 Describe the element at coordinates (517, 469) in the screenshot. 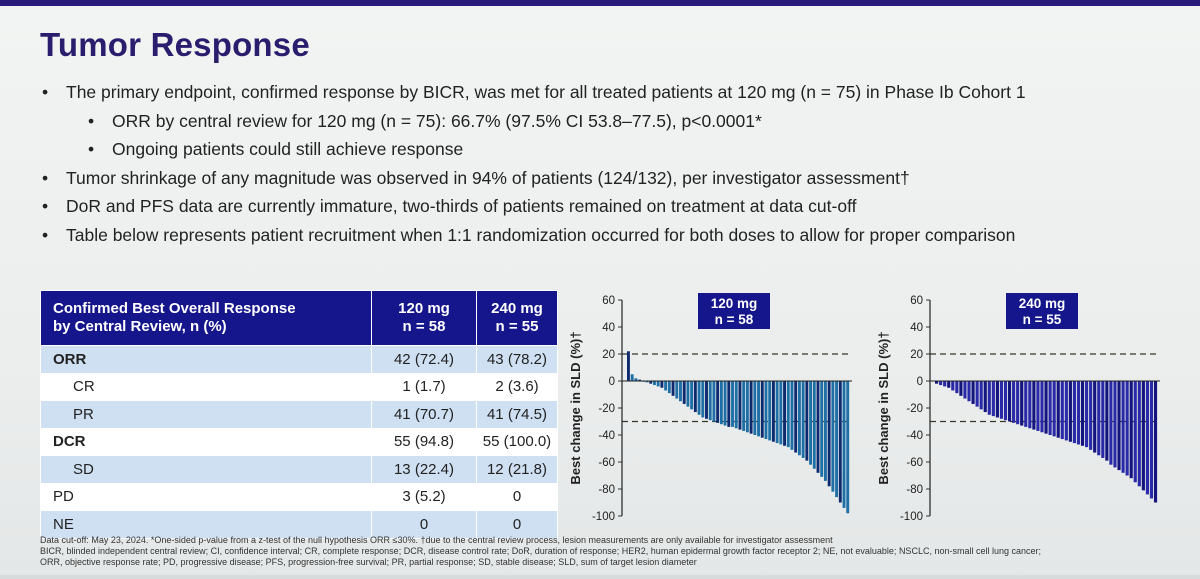

I see `cell-240mg: 12 (21.8)` at that location.